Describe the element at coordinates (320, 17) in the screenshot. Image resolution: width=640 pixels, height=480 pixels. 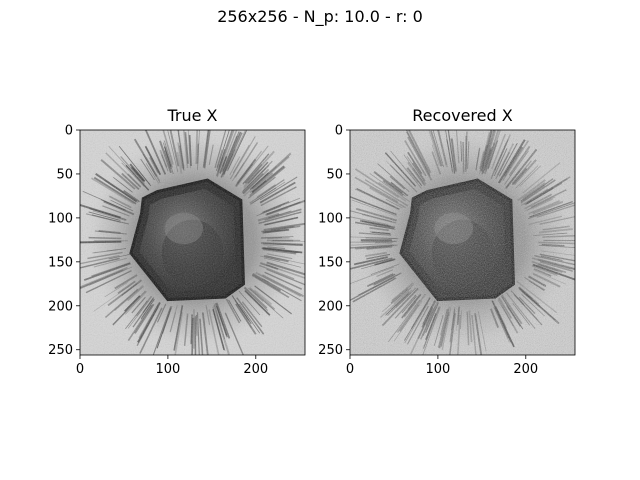
I see `figure-suptitle: 256x256 - N_p: 10.0 - r: 0` at that location.